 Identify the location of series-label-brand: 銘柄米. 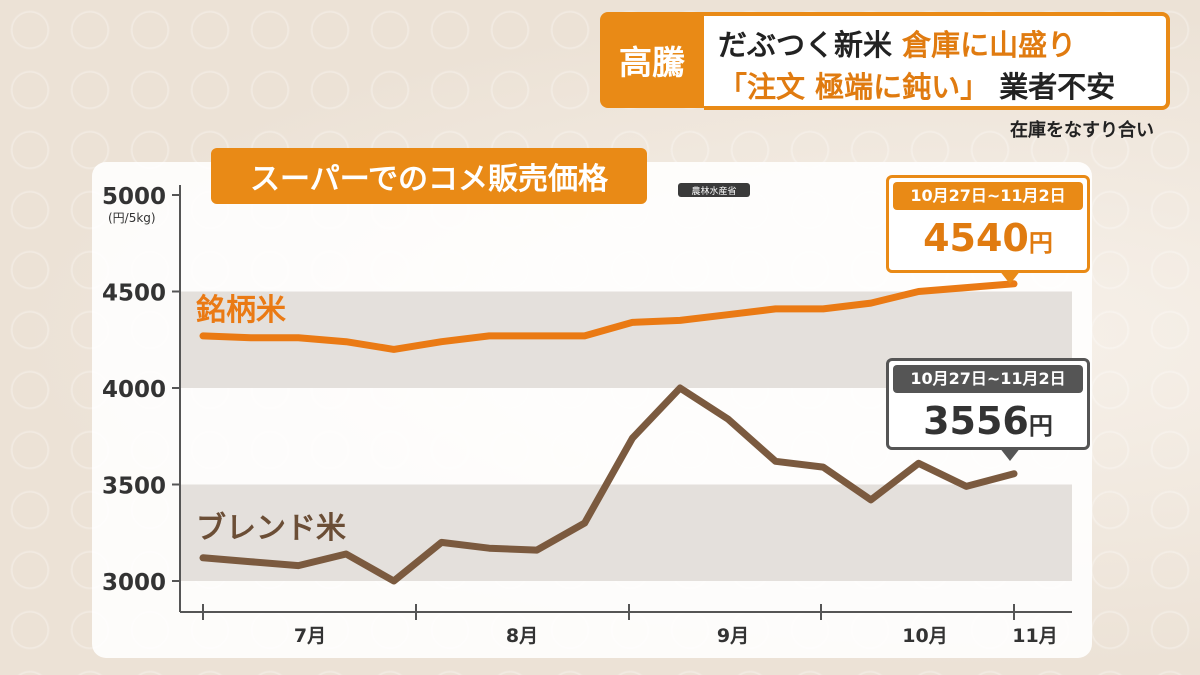
(241, 310).